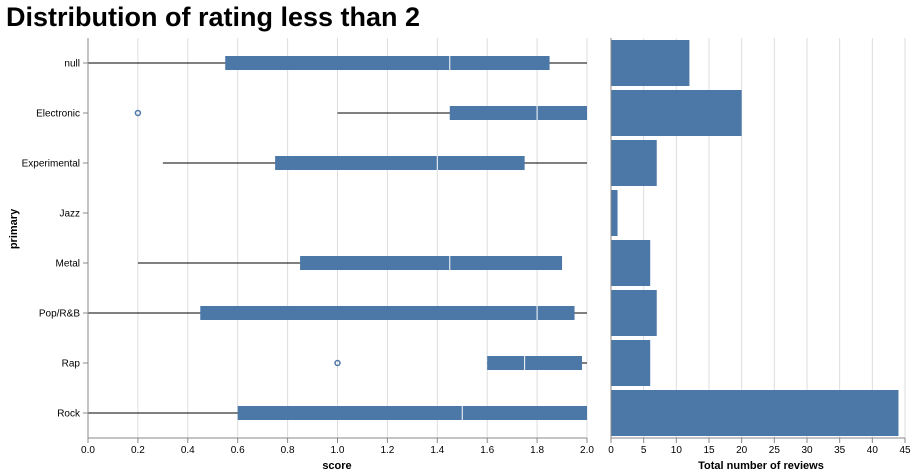 The height and width of the screenshot is (476, 918). I want to click on bar-rock, so click(755, 413).